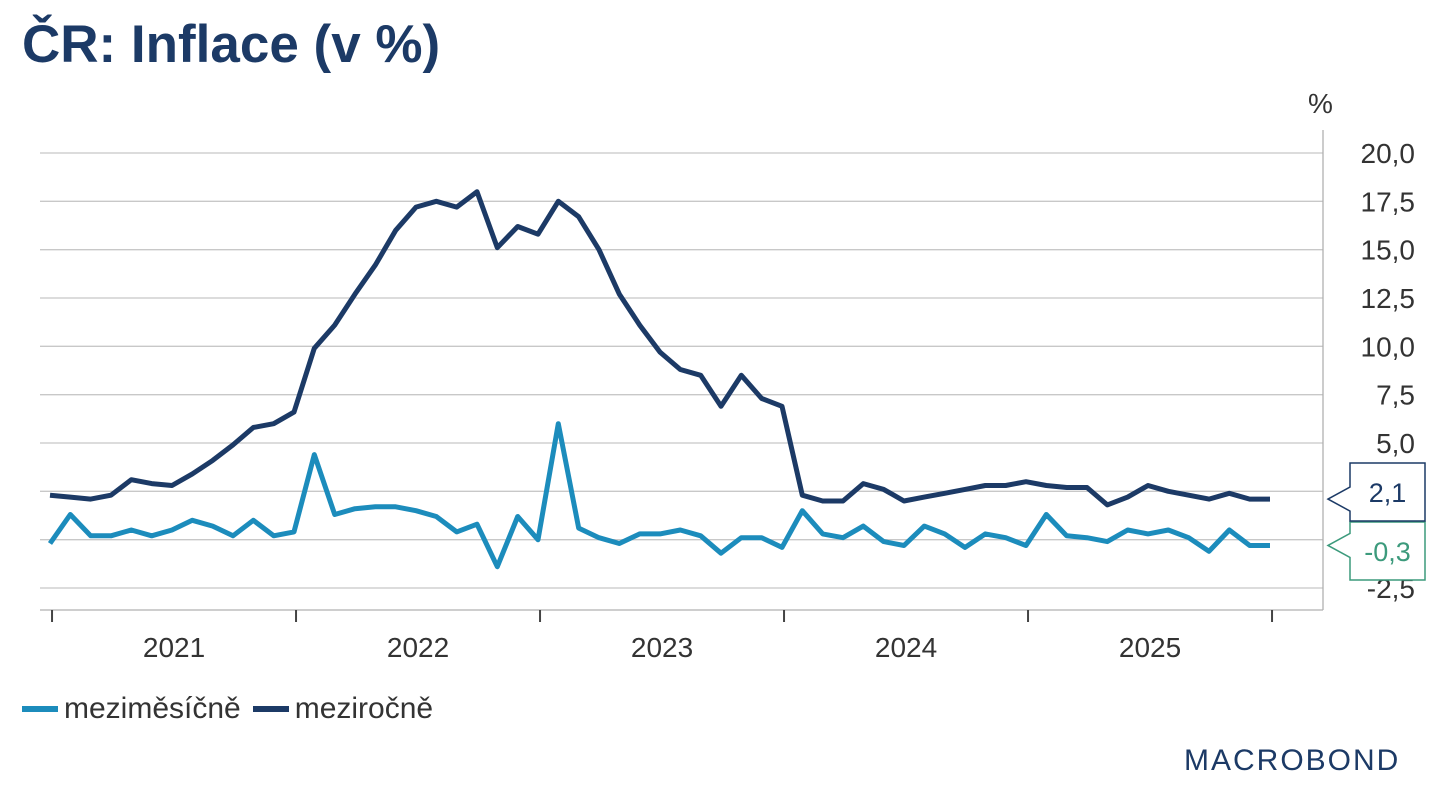  I want to click on legend: meziměsíčně meziročně, so click(233, 709).